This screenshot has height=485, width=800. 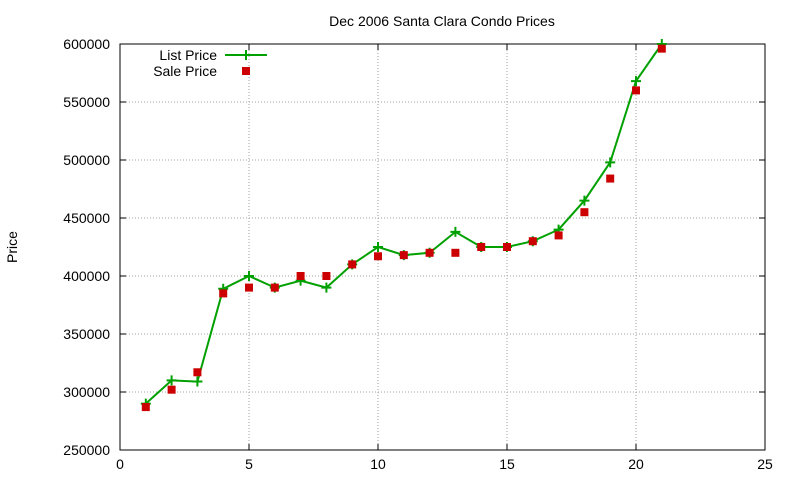 I want to click on legend: List Price Sale Price, so click(x=210, y=63).